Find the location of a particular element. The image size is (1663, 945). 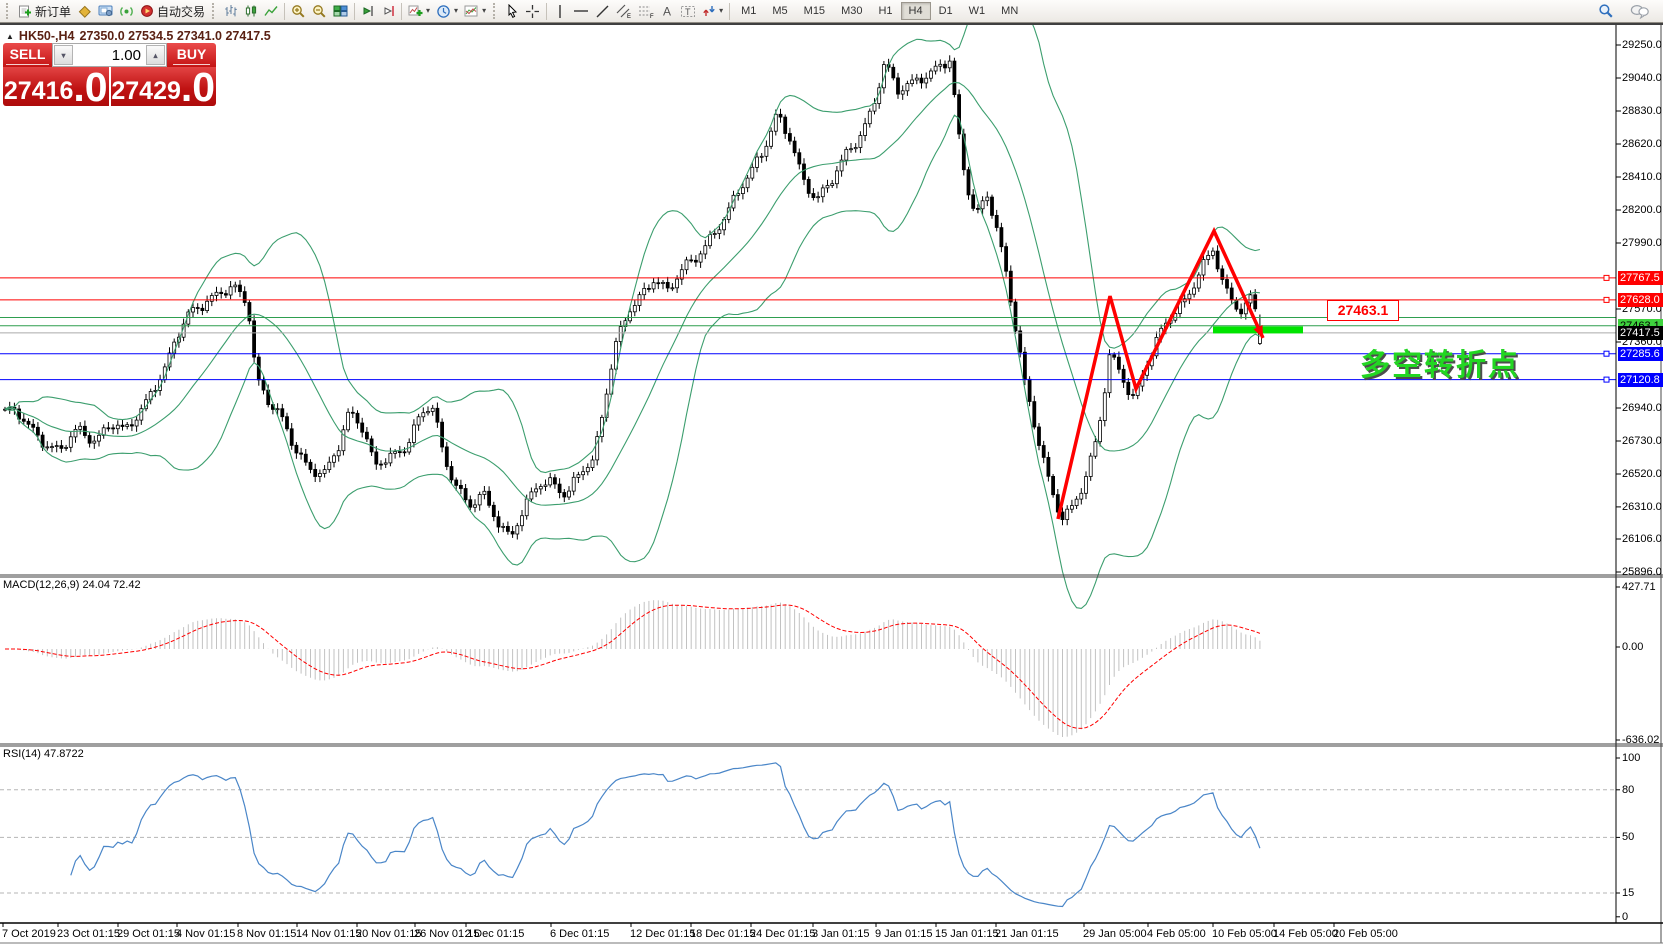

data-window-button is located at coordinates (105, 11).